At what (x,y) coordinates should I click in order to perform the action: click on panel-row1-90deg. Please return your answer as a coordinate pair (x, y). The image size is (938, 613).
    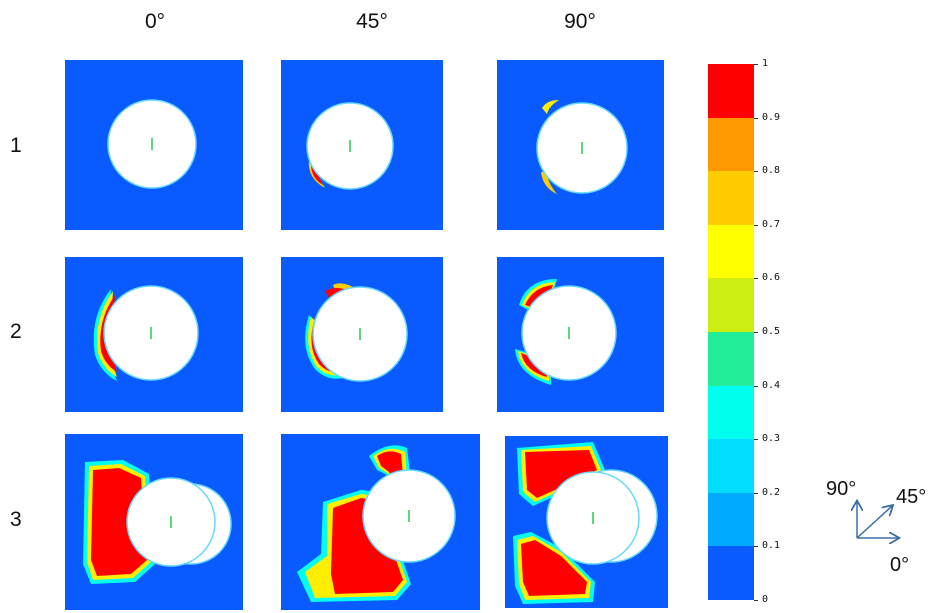
    Looking at the image, I should click on (580, 145).